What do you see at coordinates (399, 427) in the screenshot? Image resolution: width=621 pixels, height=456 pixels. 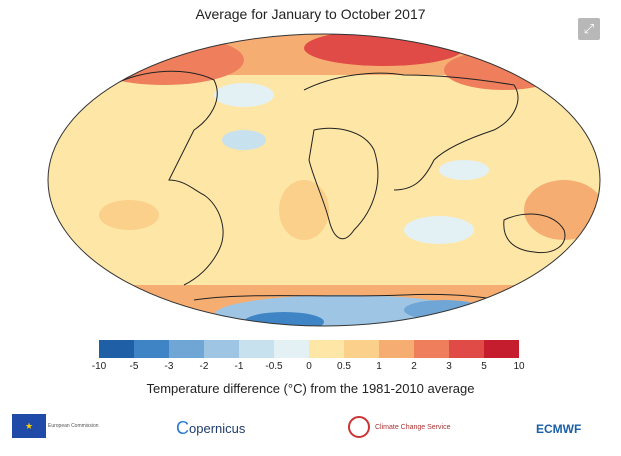 I see `c3s-logo: Climate Change Service` at bounding box center [399, 427].